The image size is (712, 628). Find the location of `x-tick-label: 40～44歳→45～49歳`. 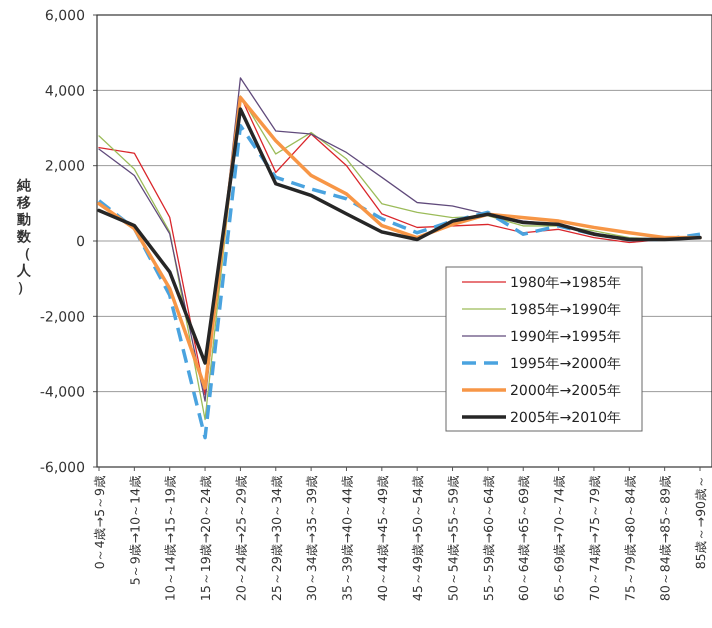

x-tick-label: 40～44歳→45～49歳 is located at coordinates (382, 538).